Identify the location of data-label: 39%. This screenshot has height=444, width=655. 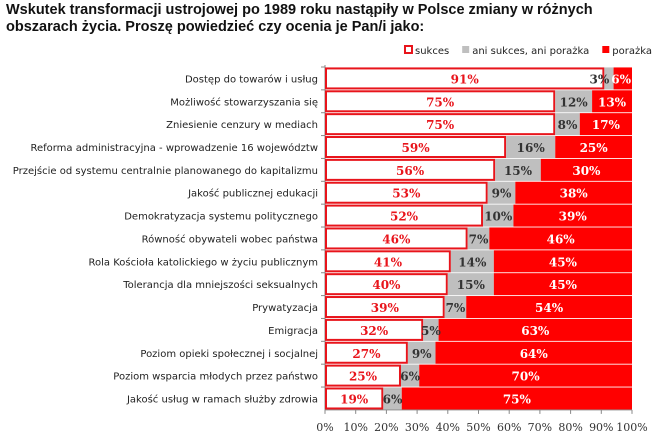
(573, 217).